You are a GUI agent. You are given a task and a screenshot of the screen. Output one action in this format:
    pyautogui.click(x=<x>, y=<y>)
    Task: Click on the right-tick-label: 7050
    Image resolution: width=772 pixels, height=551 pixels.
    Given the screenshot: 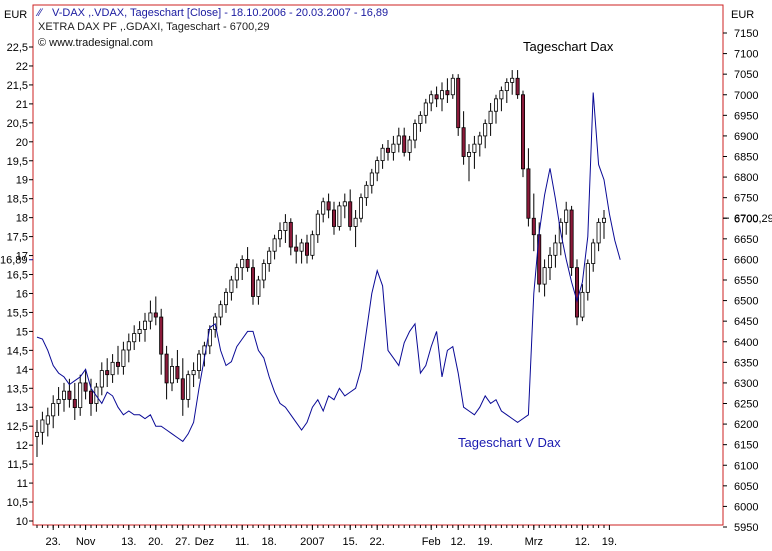 What is the action you would take?
    pyautogui.click(x=746, y=75)
    